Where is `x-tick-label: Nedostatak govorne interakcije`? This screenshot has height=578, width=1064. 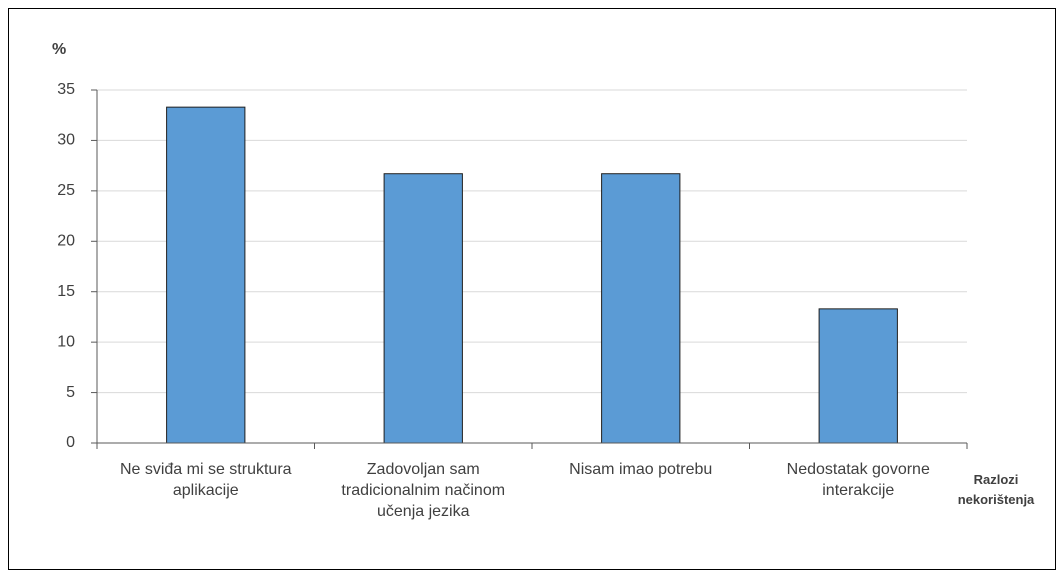
x-tick-label: Nedostatak govorne interakcije is located at coordinates (858, 480).